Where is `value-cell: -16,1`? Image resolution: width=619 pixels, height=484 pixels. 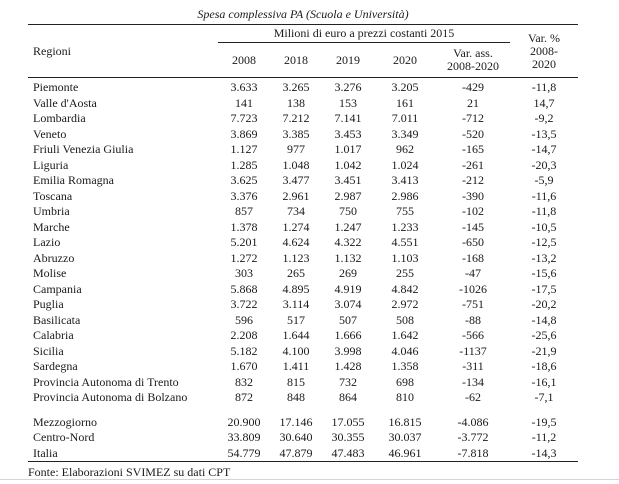 value-cell: -16,1 is located at coordinates (544, 381).